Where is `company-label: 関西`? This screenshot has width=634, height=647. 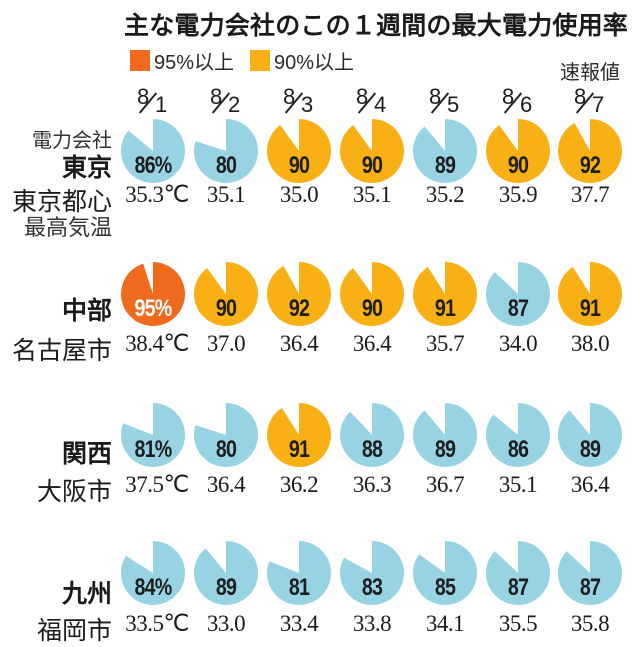 company-label: 関西 is located at coordinates (86, 453).